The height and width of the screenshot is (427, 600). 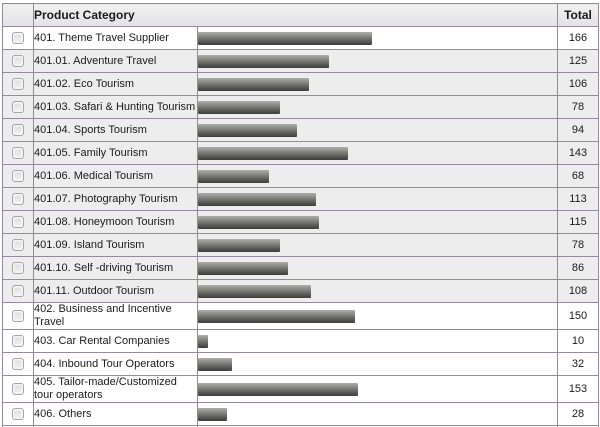 What do you see at coordinates (115, 153) in the screenshot?
I see `category-label: 401.05. Family Tourism` at bounding box center [115, 153].